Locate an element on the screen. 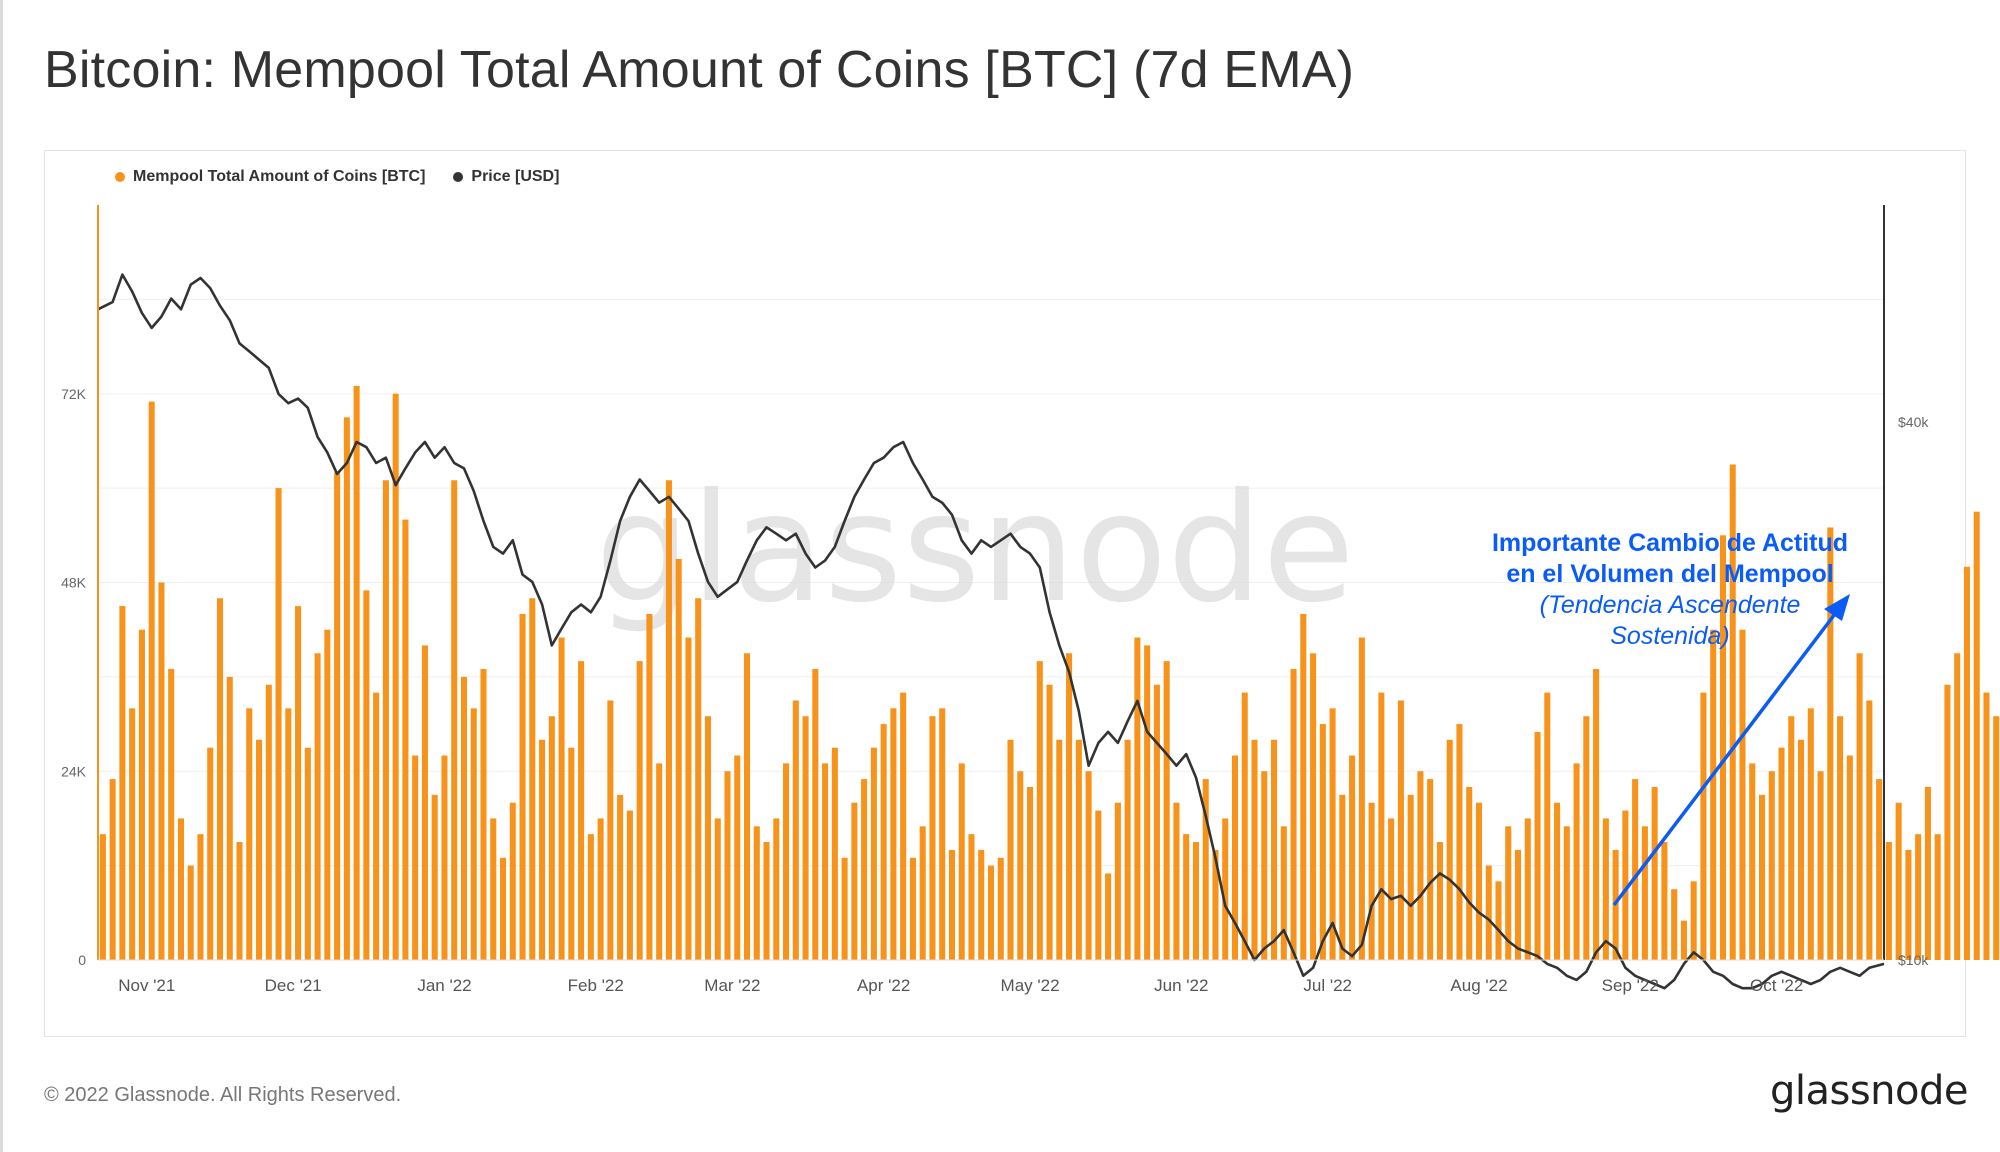 The height and width of the screenshot is (1152, 2000). brand-logo: glassnode is located at coordinates (1869, 1091).